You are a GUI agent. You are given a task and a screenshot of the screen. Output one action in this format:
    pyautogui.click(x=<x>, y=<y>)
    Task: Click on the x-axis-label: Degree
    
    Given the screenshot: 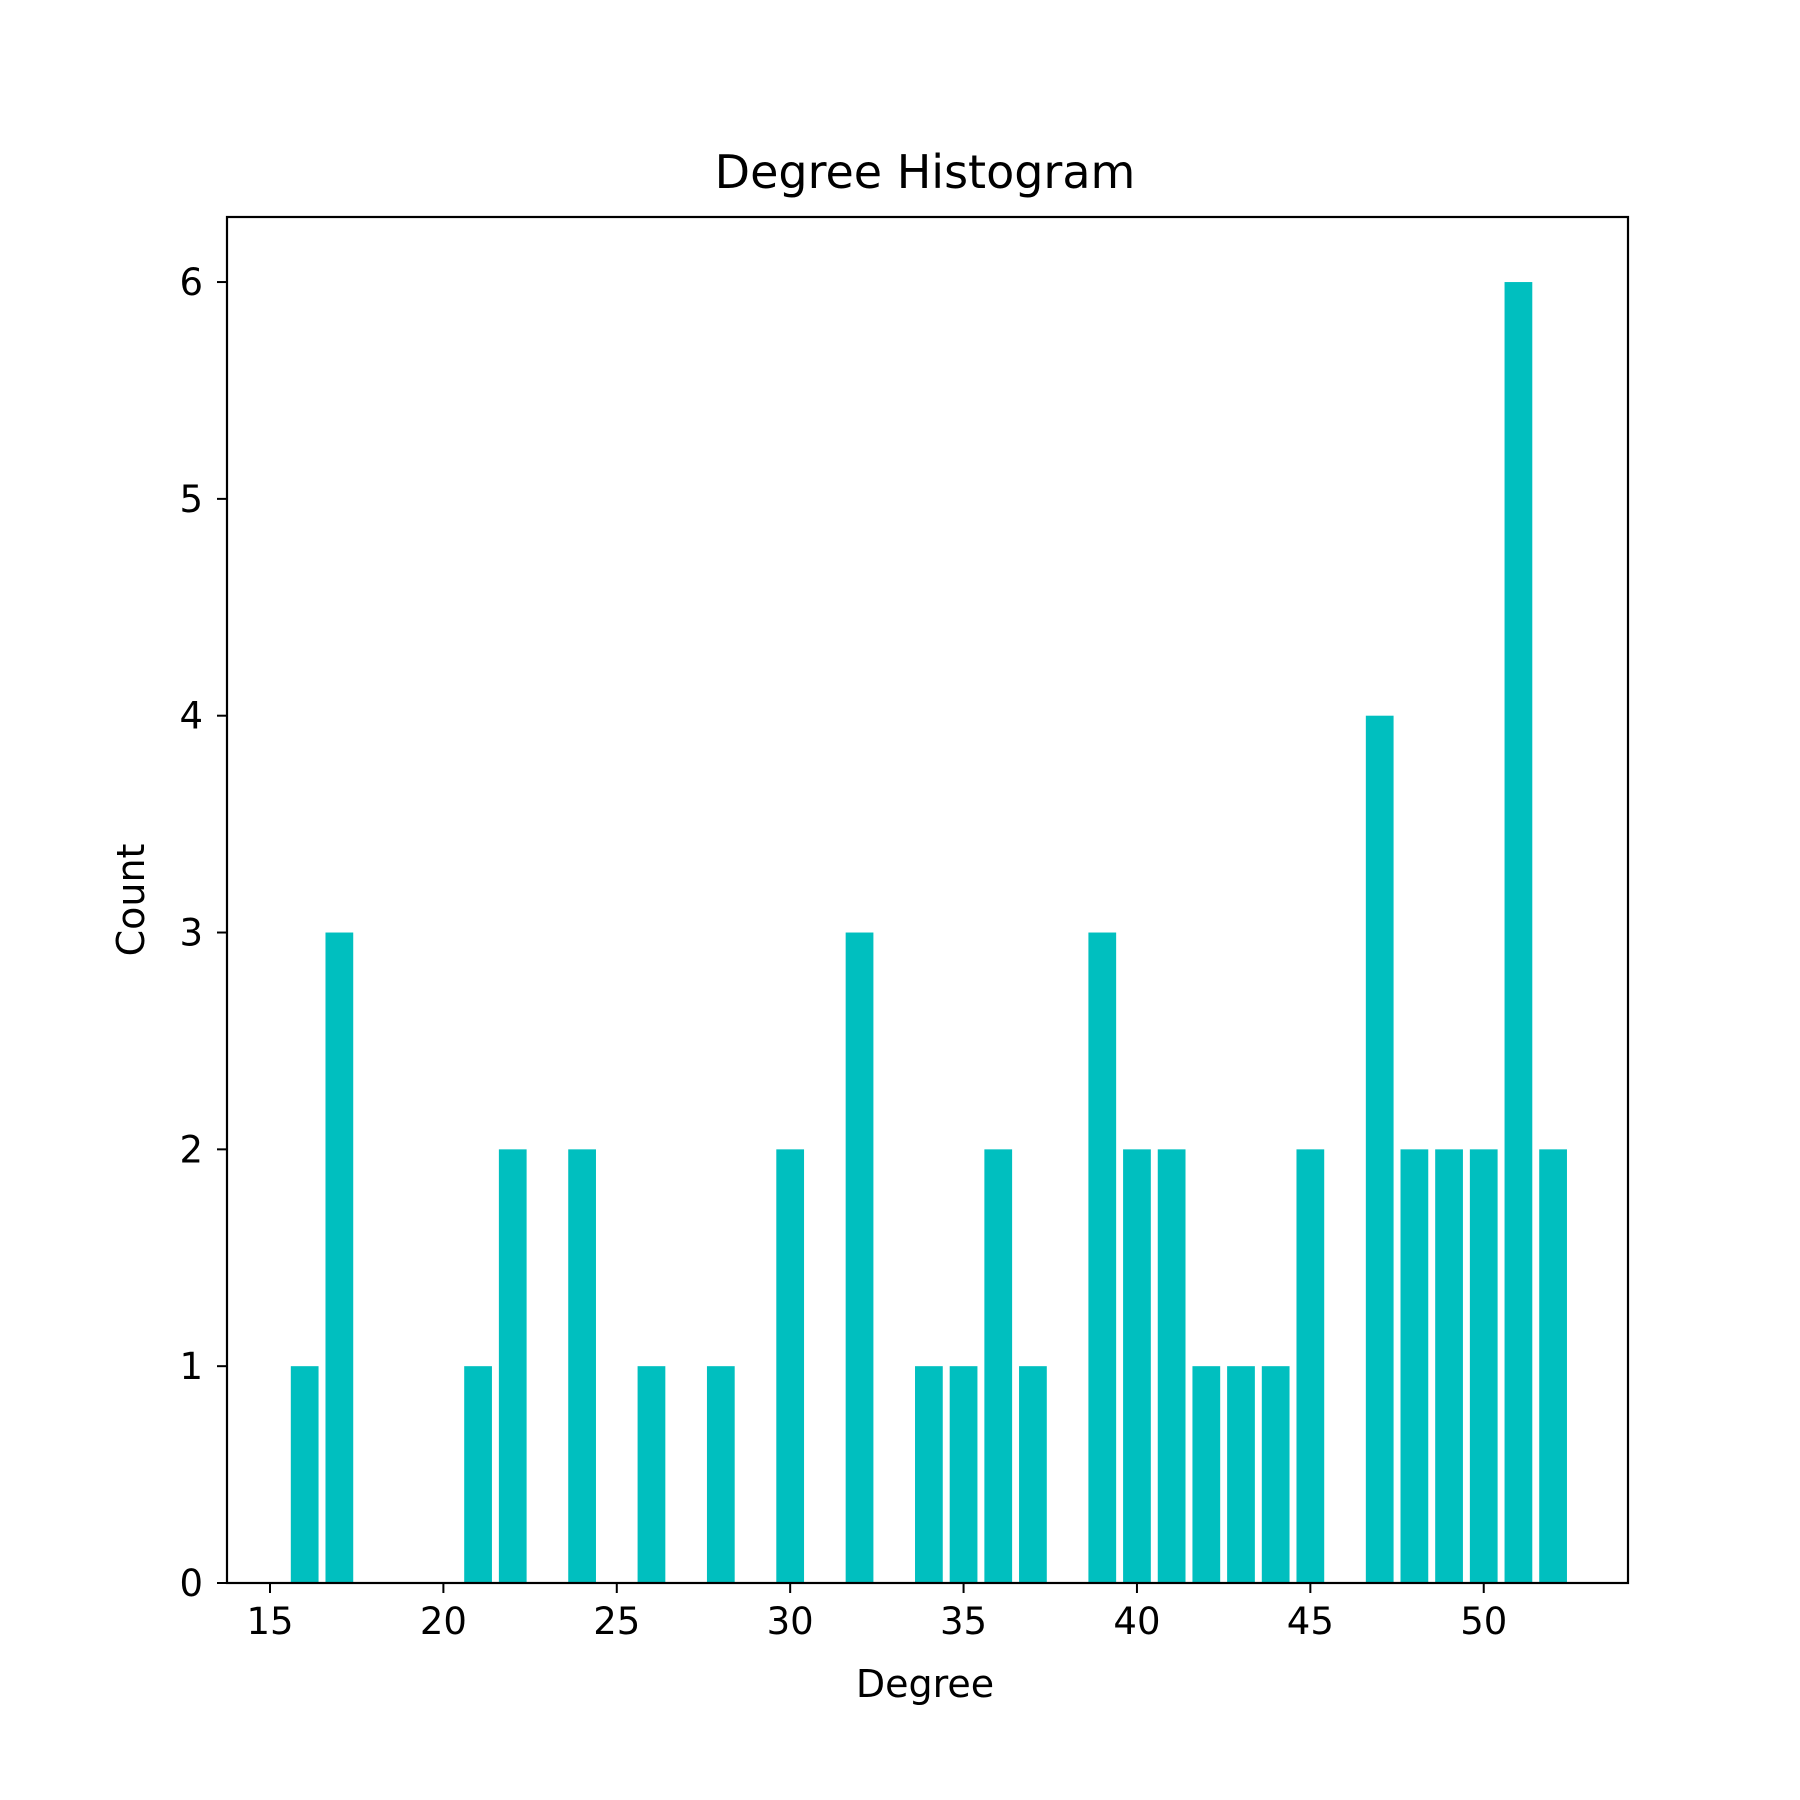 What is the action you would take?
    pyautogui.click(x=925, y=1684)
    